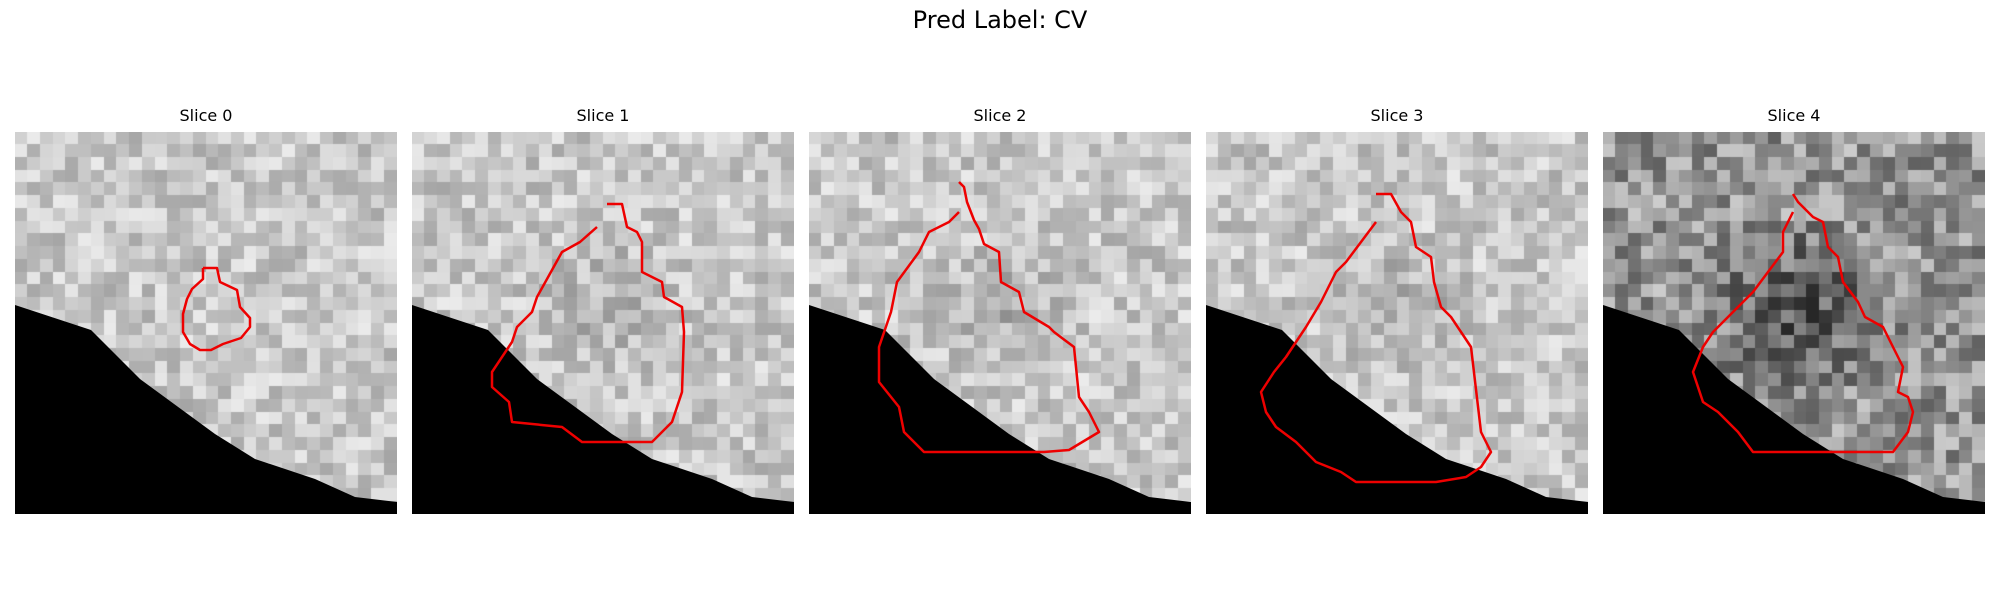 The width and height of the screenshot is (2000, 600). Describe the element at coordinates (1000, 115) in the screenshot. I see `slice-title-2: Slice 2` at that location.